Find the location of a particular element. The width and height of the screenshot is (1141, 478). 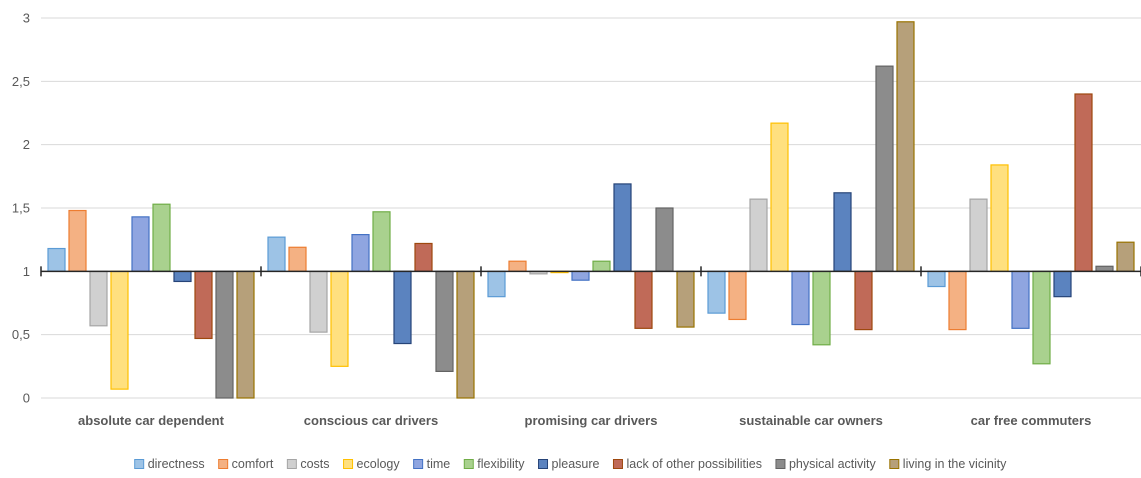

category-label: car free commuters is located at coordinates (1031, 420).